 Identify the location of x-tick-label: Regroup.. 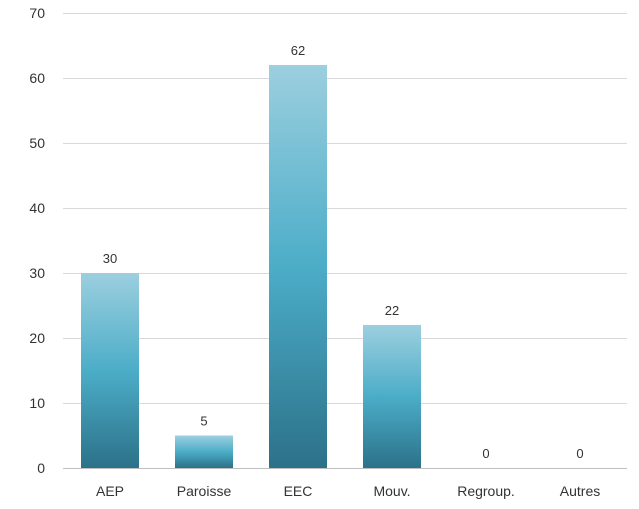
(486, 491).